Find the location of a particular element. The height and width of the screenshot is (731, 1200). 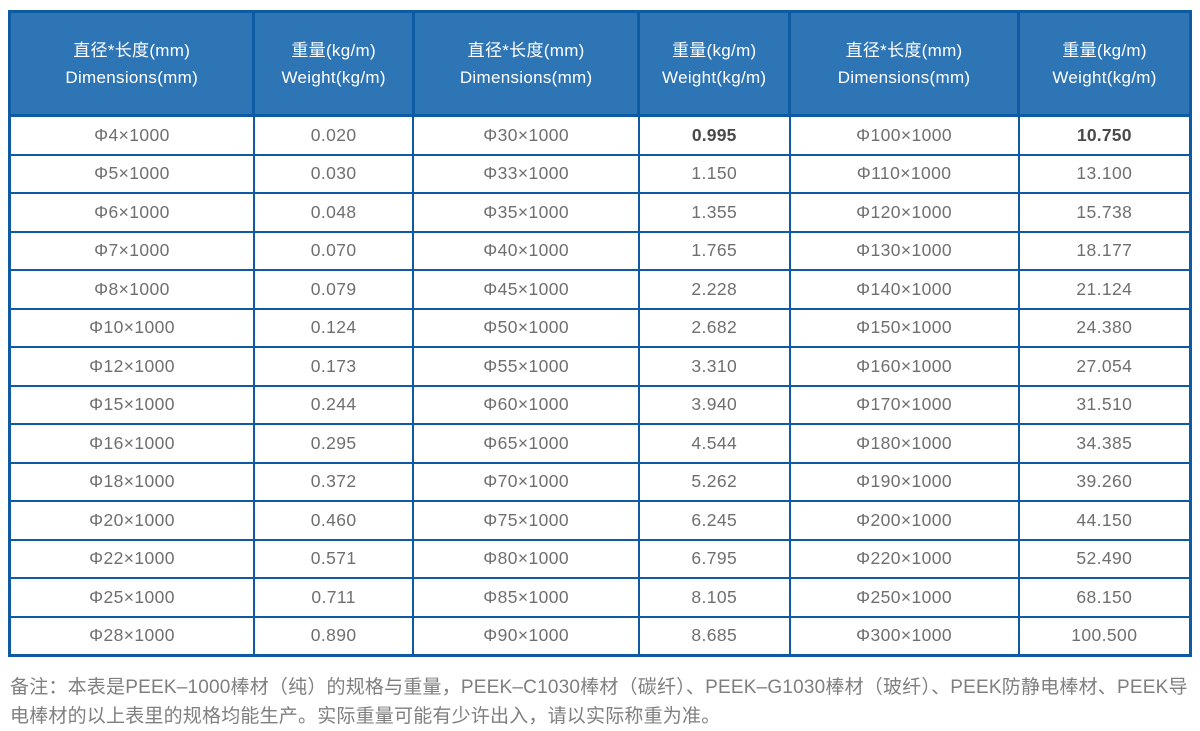

weight-cell: 100.500 is located at coordinates (1104, 636).